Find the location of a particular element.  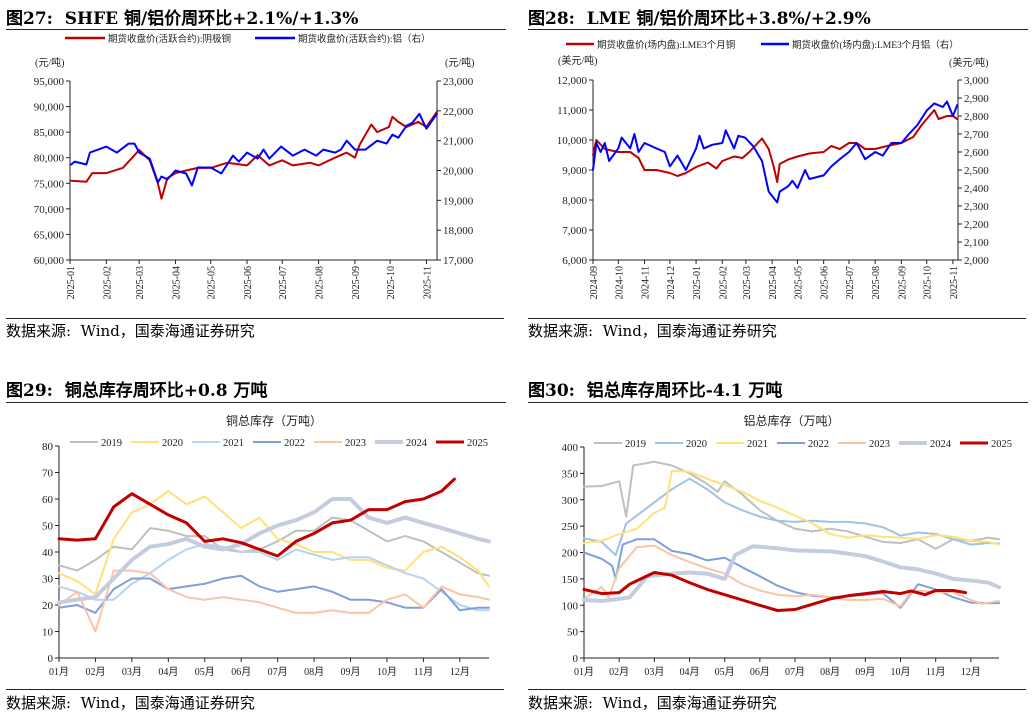

legend-label: 2021 is located at coordinates (233, 443).